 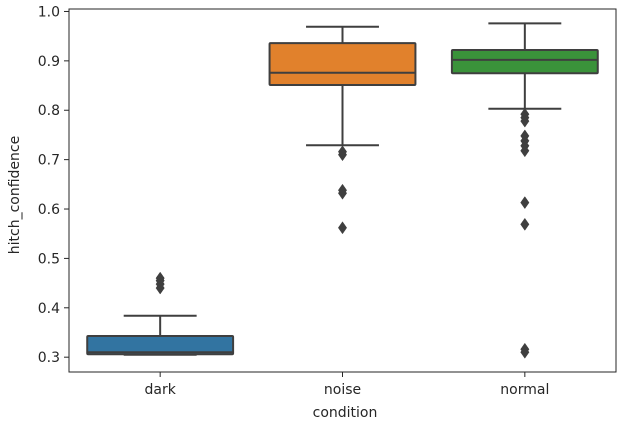 What do you see at coordinates (345, 413) in the screenshot?
I see `x-axis-title: condition` at bounding box center [345, 413].